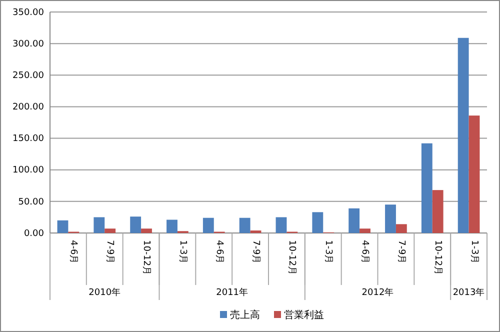 The width and height of the screenshot is (500, 332). What do you see at coordinates (28, 76) in the screenshot?
I see `y-tick-label: 250.00` at bounding box center [28, 76].